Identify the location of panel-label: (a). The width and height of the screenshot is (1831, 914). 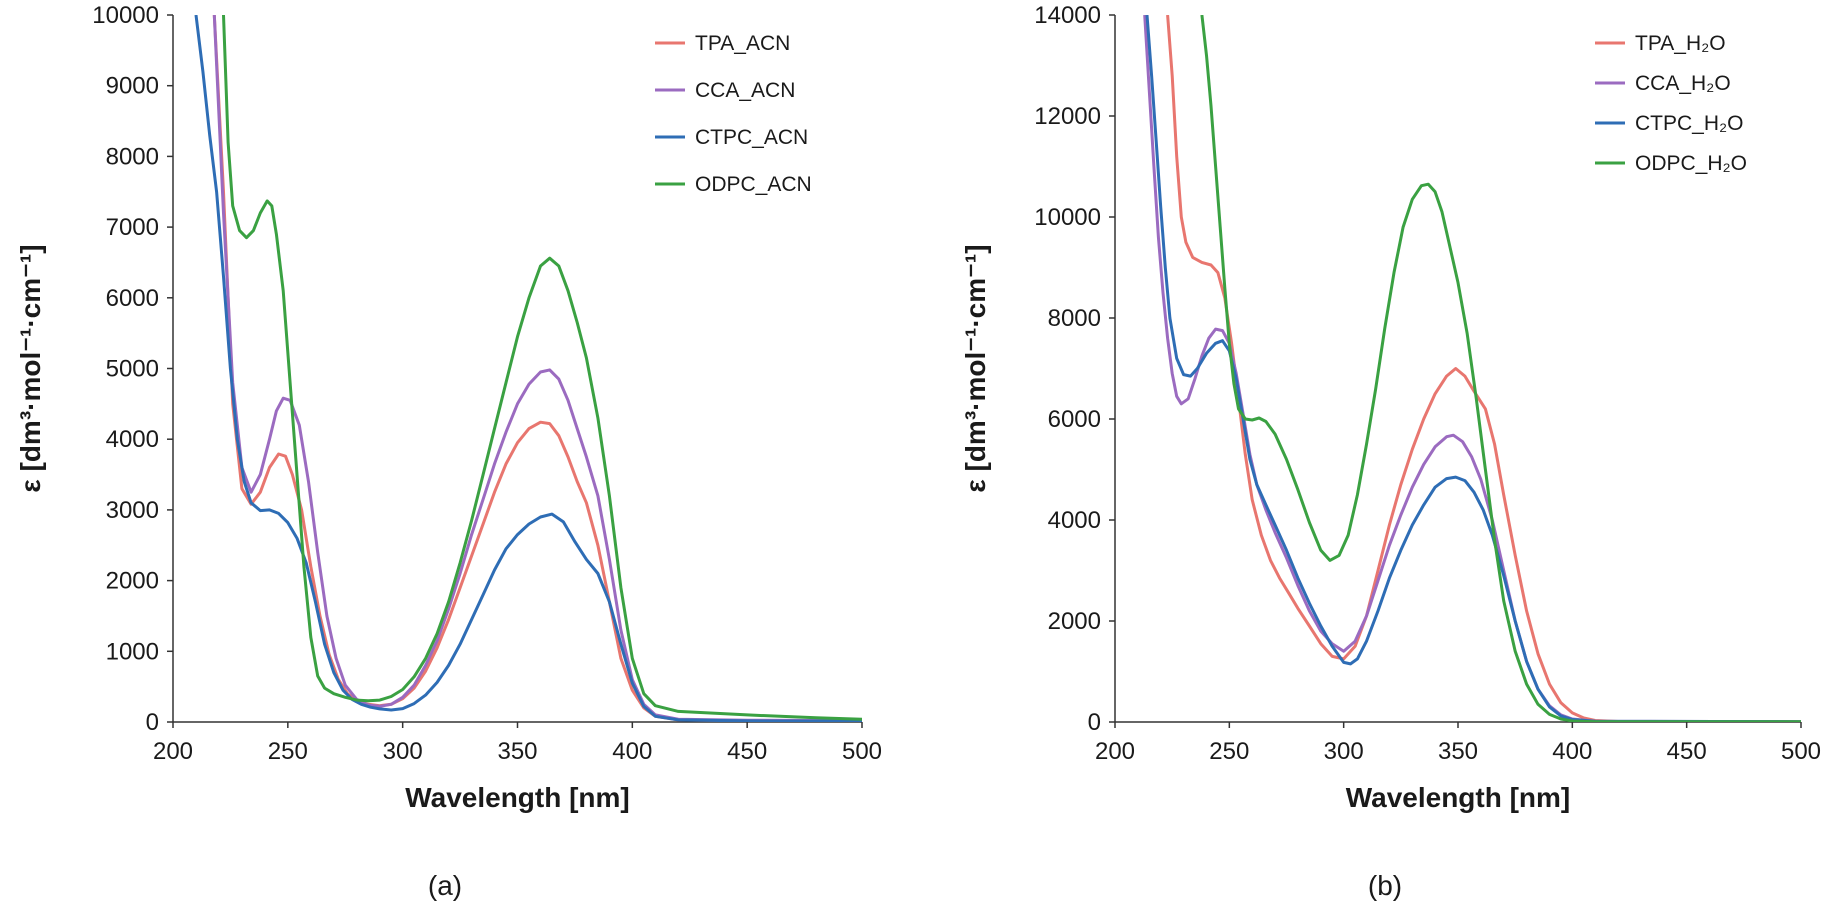
(445, 885).